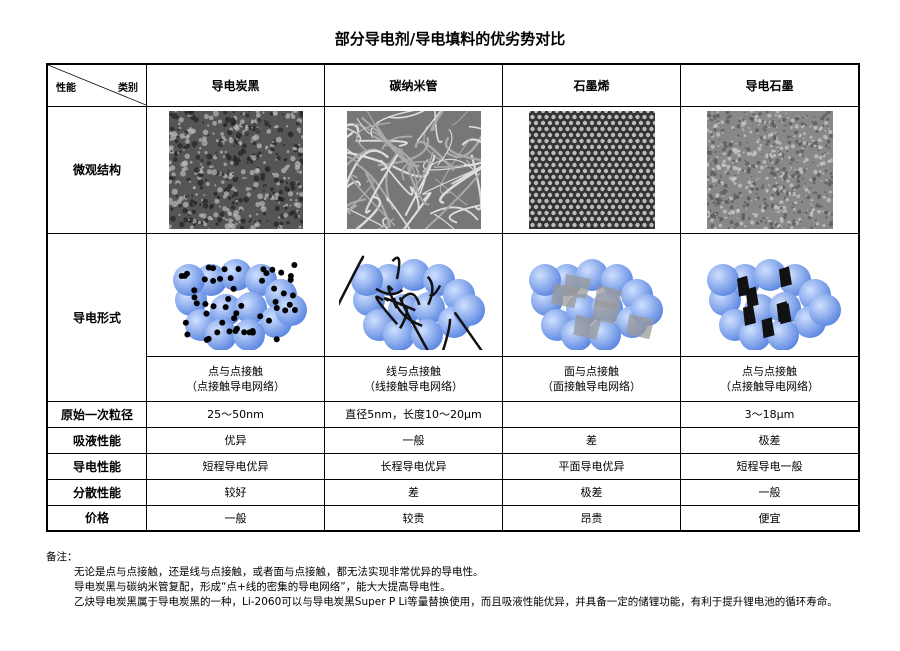 This screenshot has height=651, width=900. I want to click on table-cell: 短程导电一般, so click(770, 466).